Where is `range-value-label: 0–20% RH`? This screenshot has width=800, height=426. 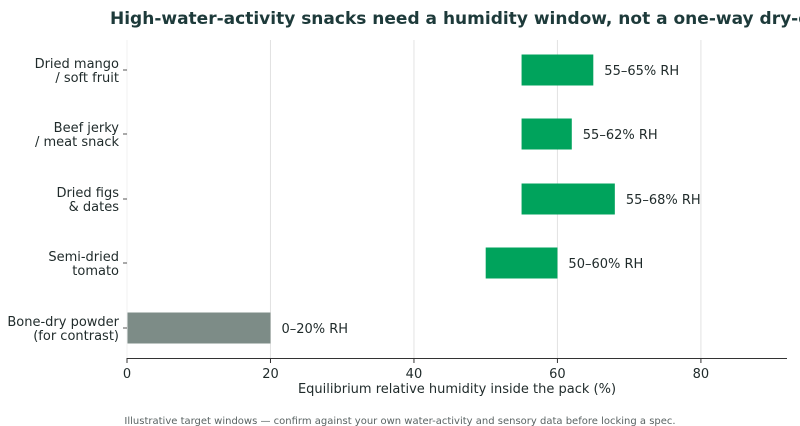 range-value-label: 0–20% RH is located at coordinates (314, 329).